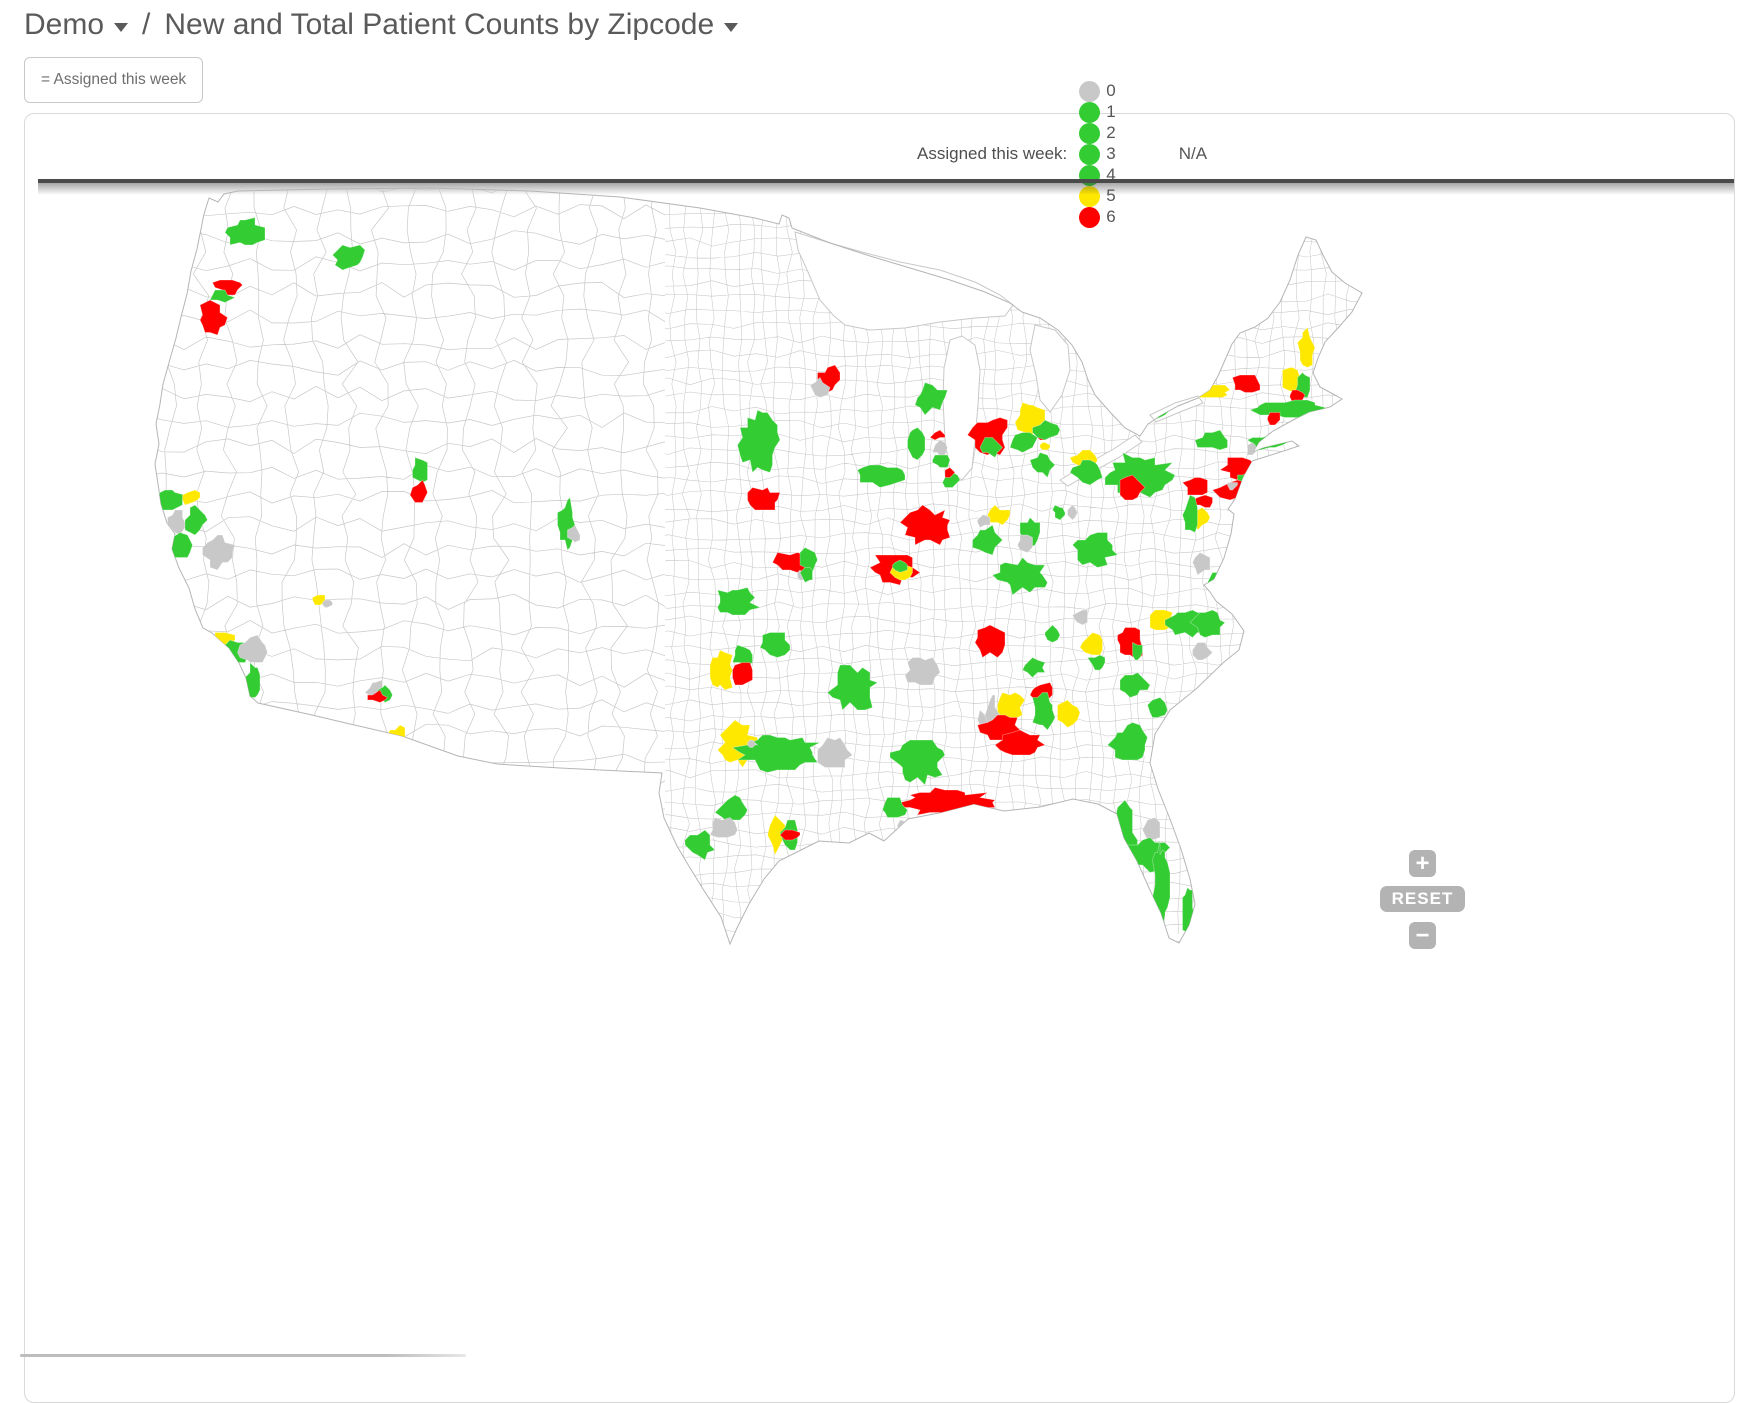 The image size is (1745, 1403). Describe the element at coordinates (76, 25) in the screenshot. I see `breadcrumb-section-dropdown: Demo` at that location.